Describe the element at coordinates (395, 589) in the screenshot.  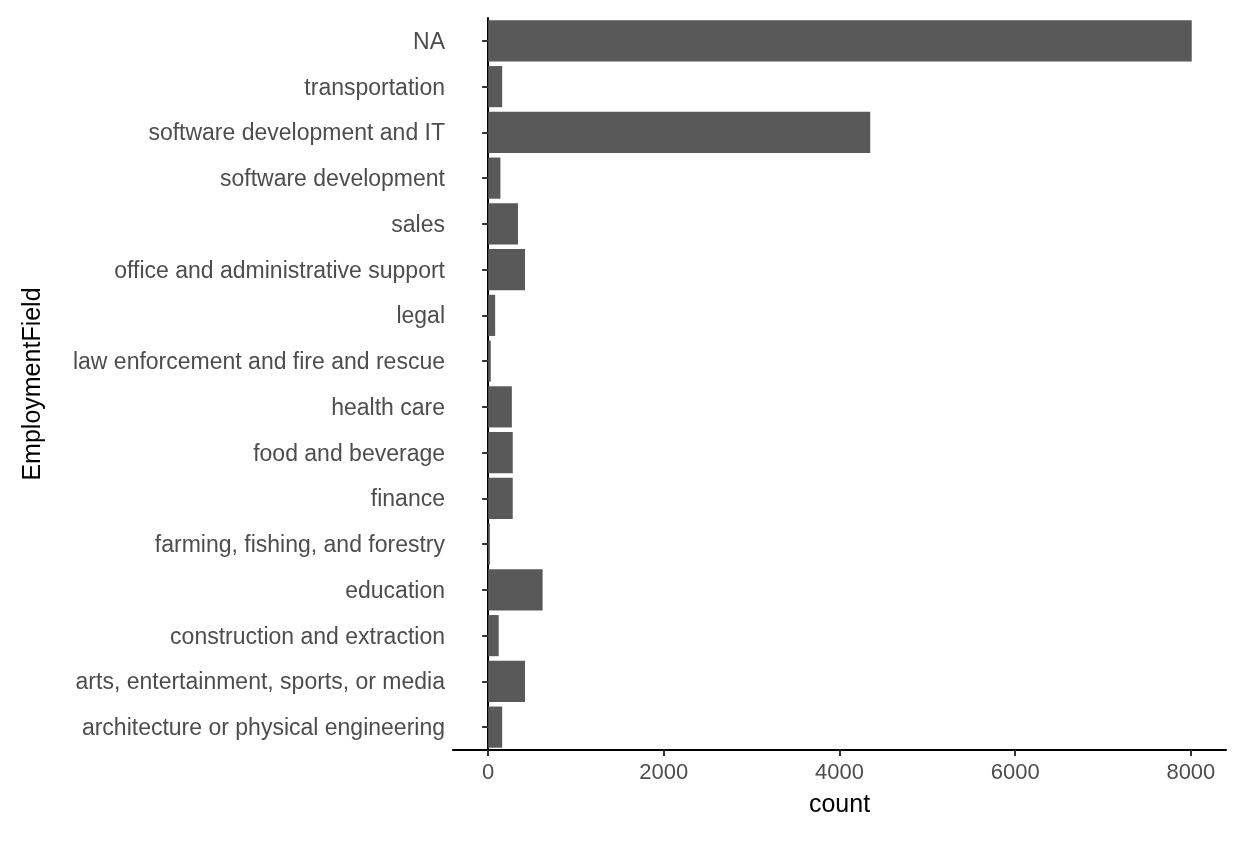
I see `y-tick-label: education` at that location.